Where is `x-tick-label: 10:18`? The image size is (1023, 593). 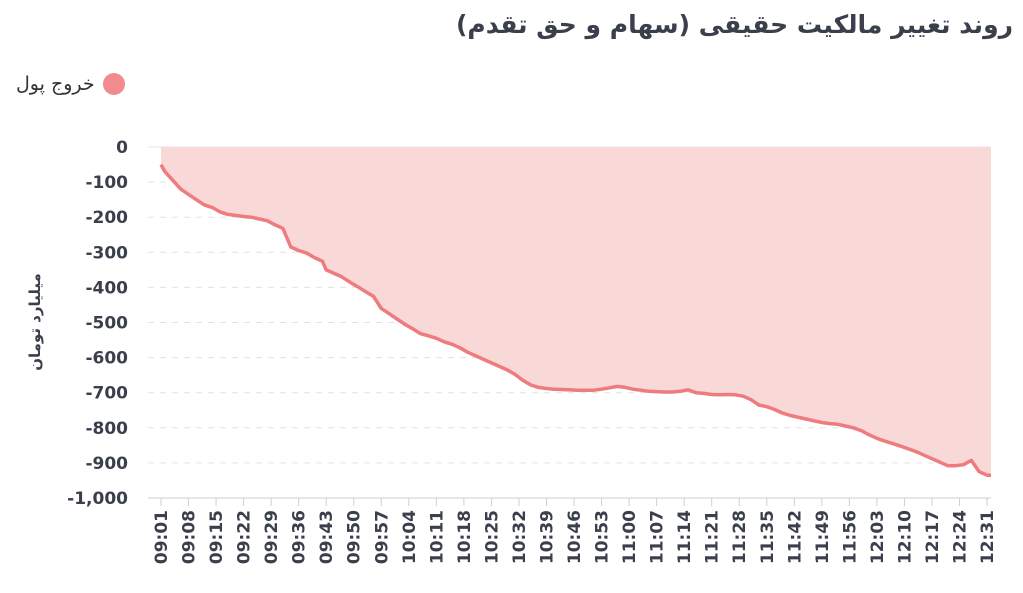 x-tick-label: 10:18 is located at coordinates (465, 537).